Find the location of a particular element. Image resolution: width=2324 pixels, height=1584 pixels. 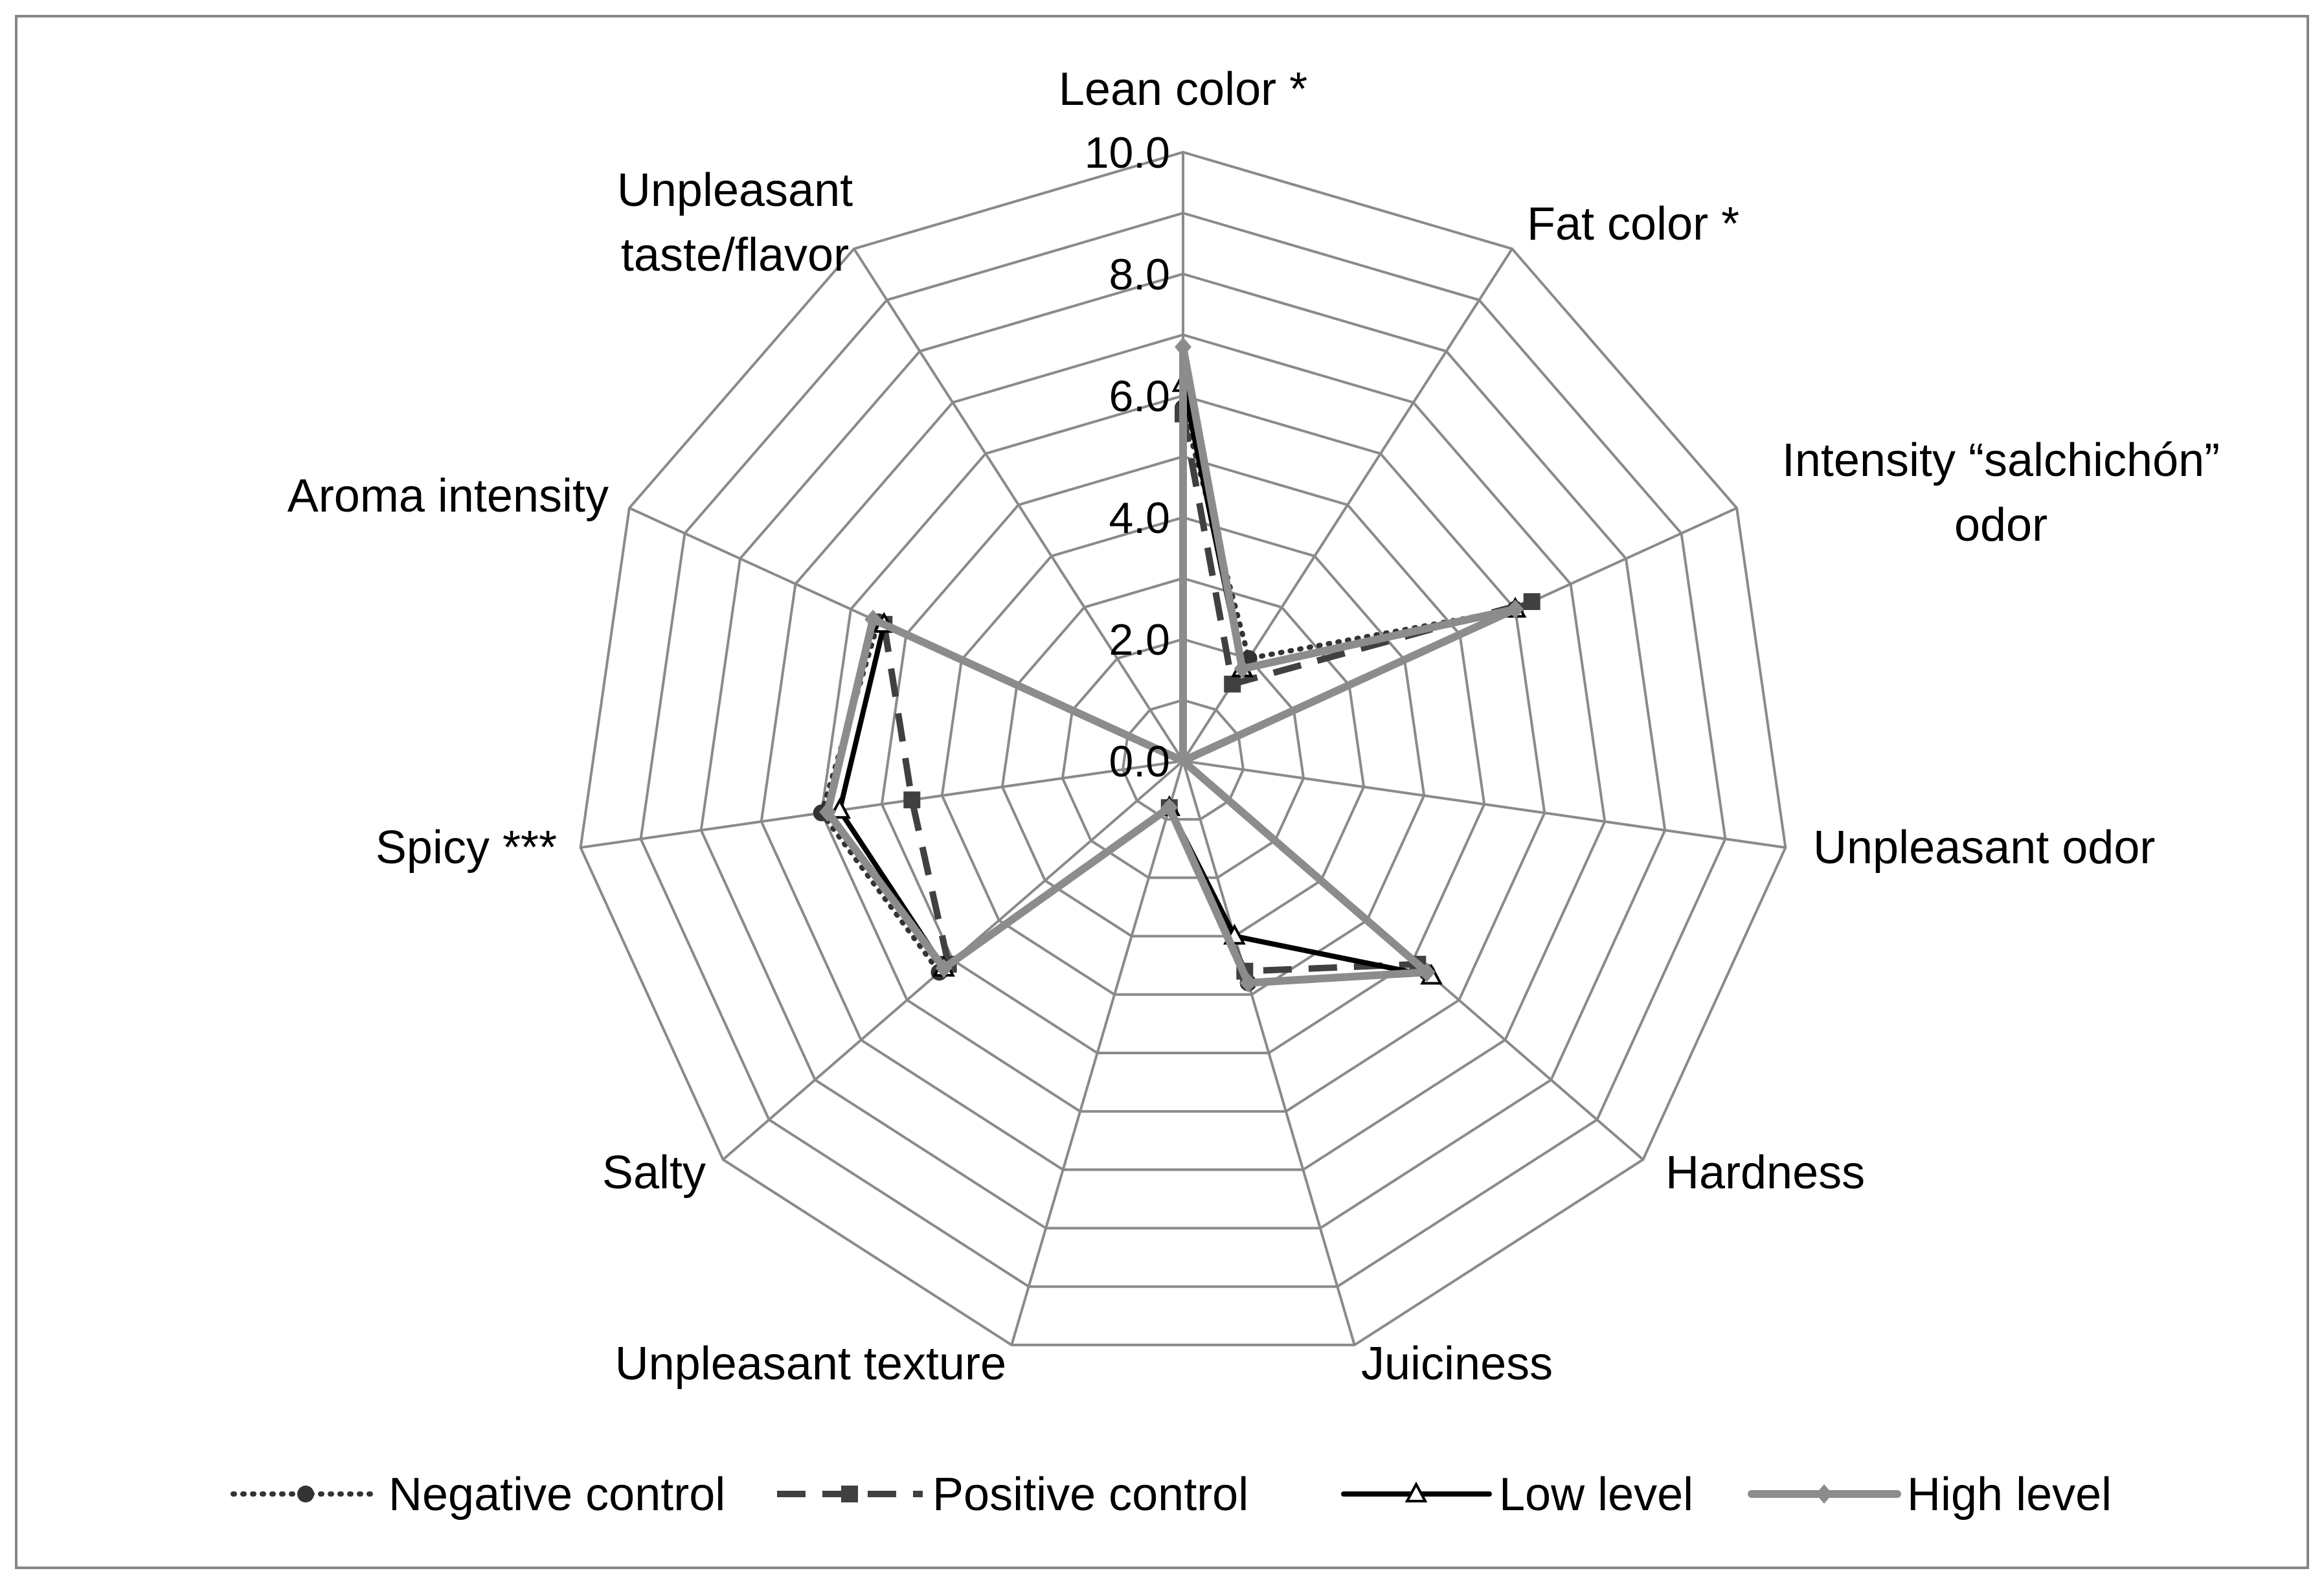

tick-label: 10.0 is located at coordinates (1128, 152).